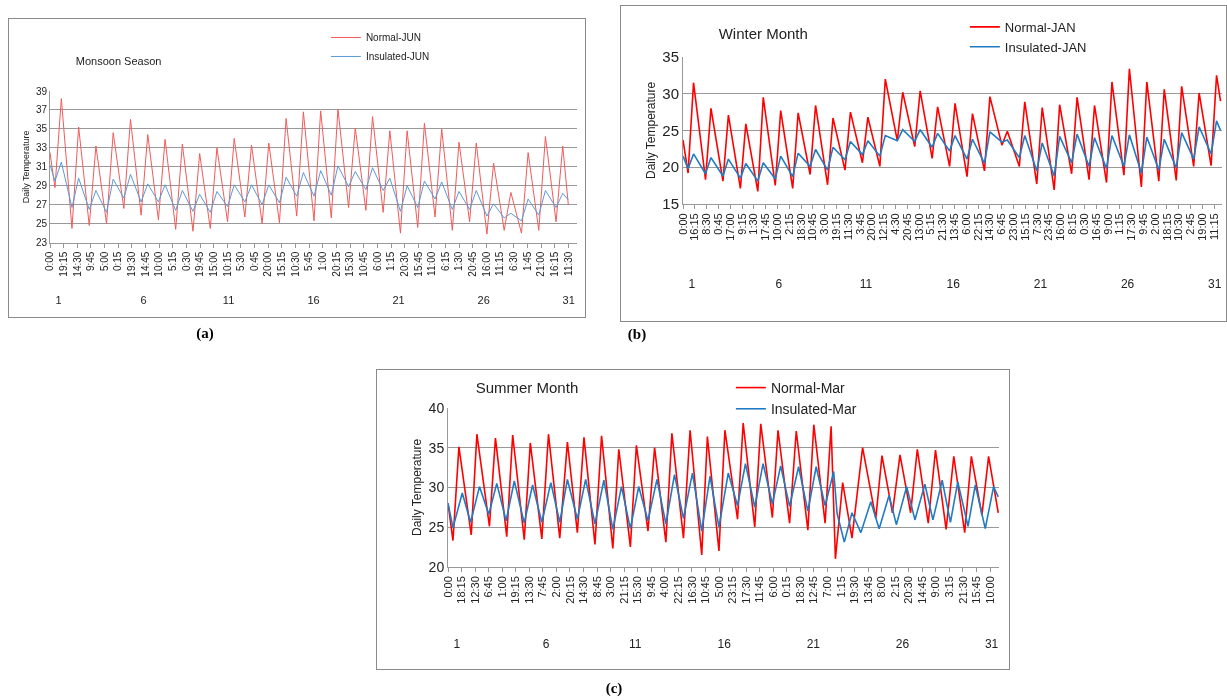 The image size is (1227, 700). Describe the element at coordinates (717, 224) in the screenshot. I see `x-tick-label: 0:45` at that location.